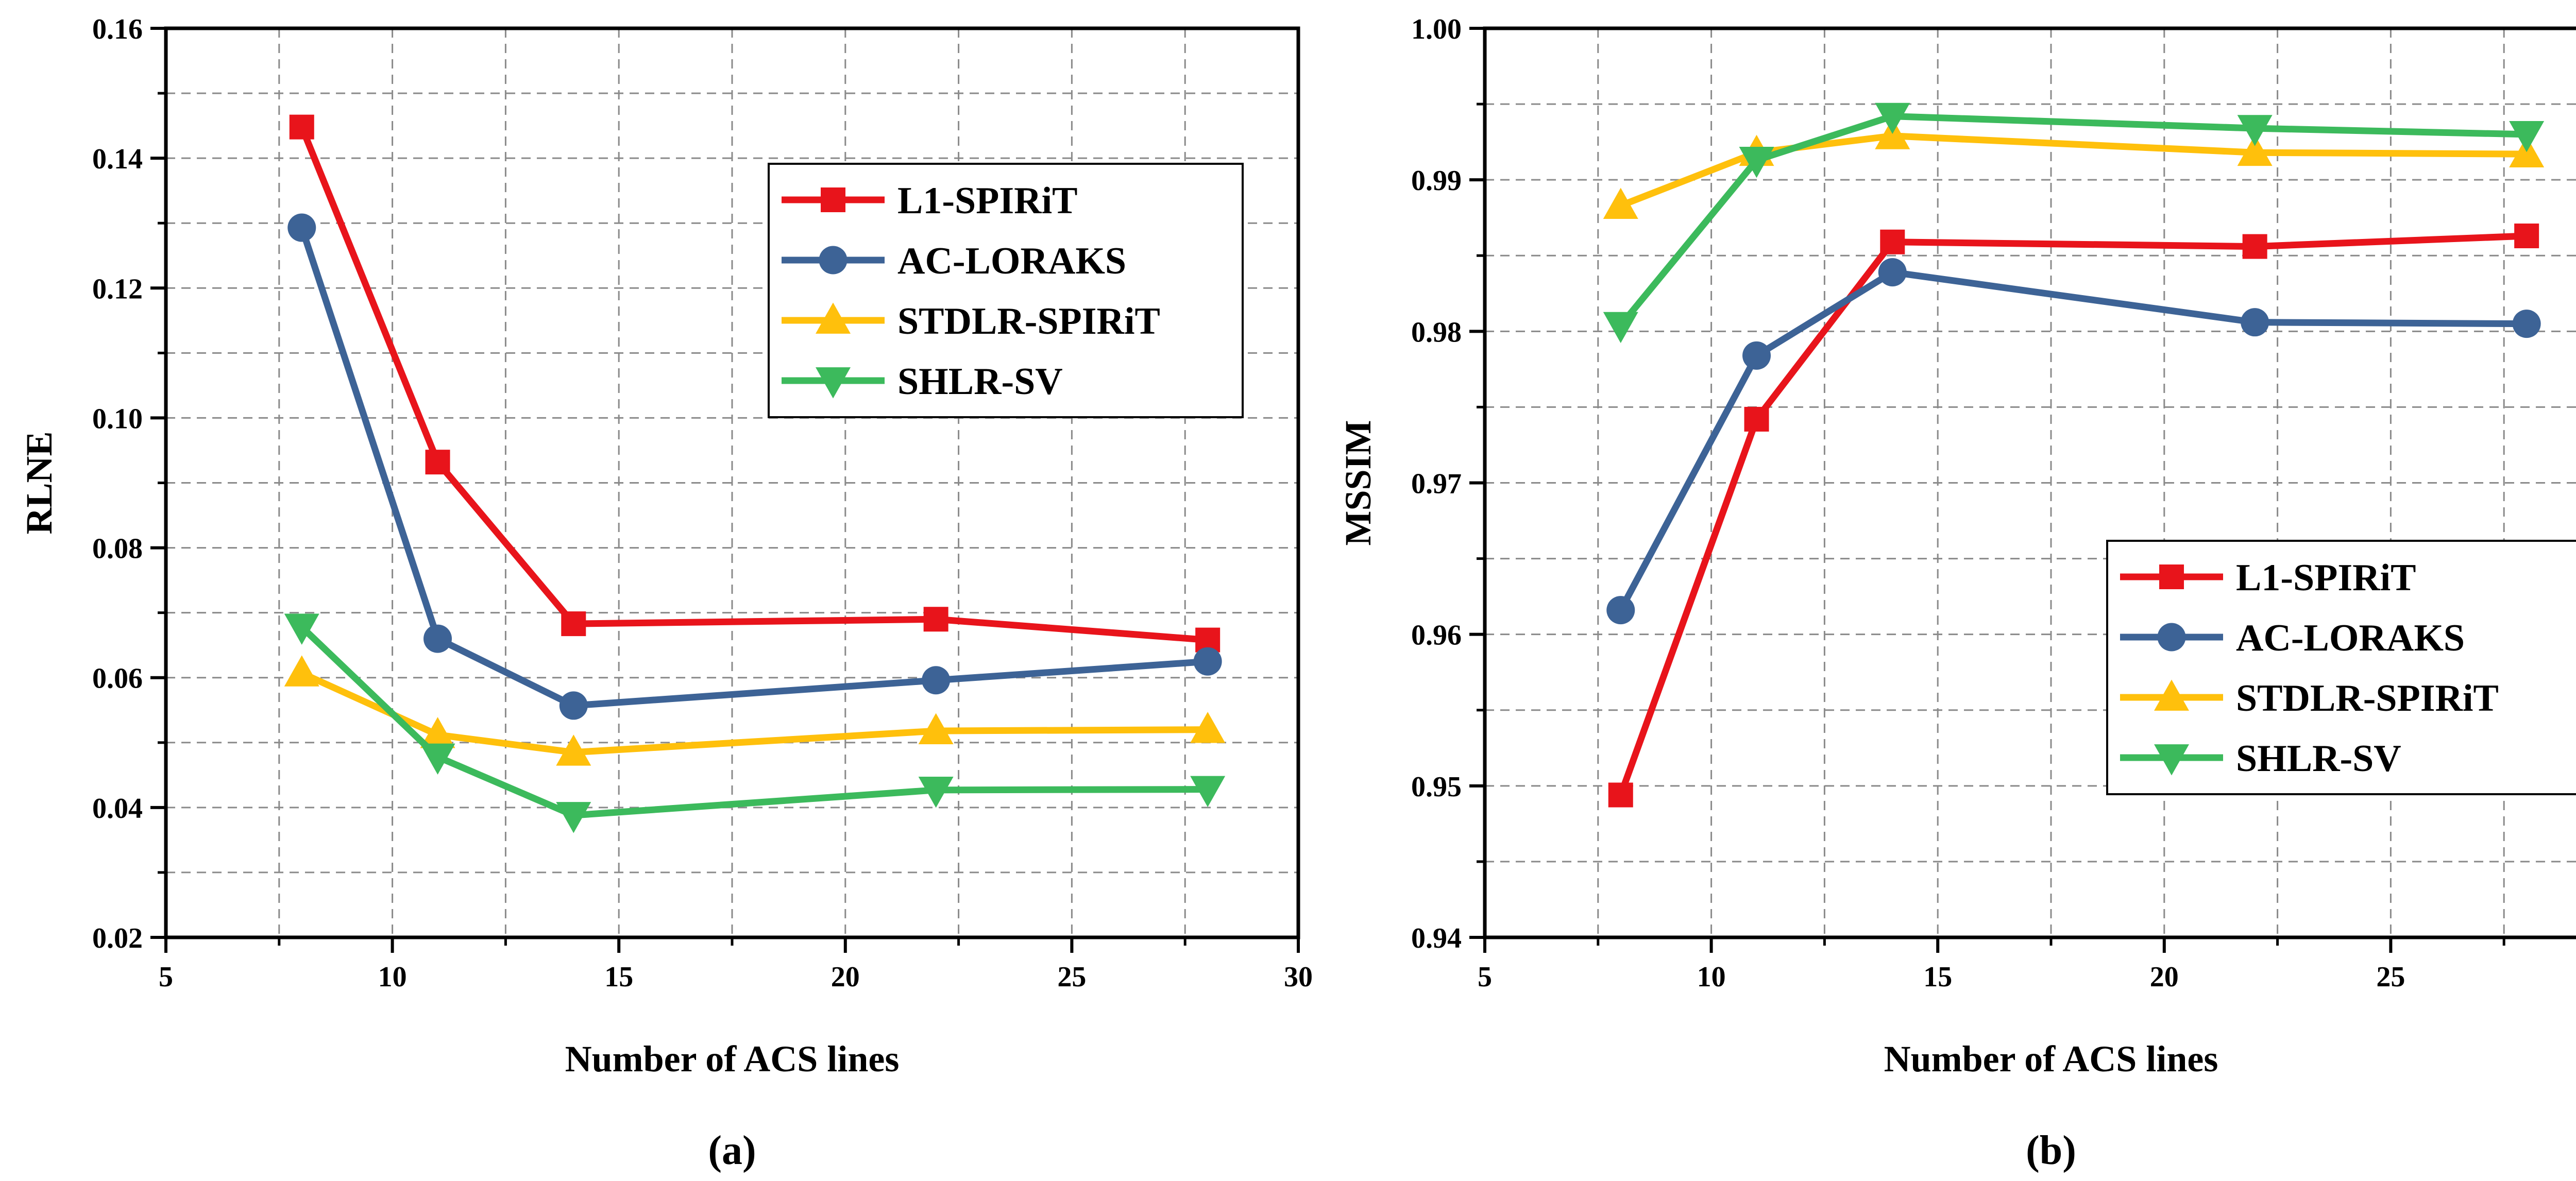 The width and height of the screenshot is (2576, 1181). What do you see at coordinates (2390, 977) in the screenshot?
I see `x-tick-label: 25` at bounding box center [2390, 977].